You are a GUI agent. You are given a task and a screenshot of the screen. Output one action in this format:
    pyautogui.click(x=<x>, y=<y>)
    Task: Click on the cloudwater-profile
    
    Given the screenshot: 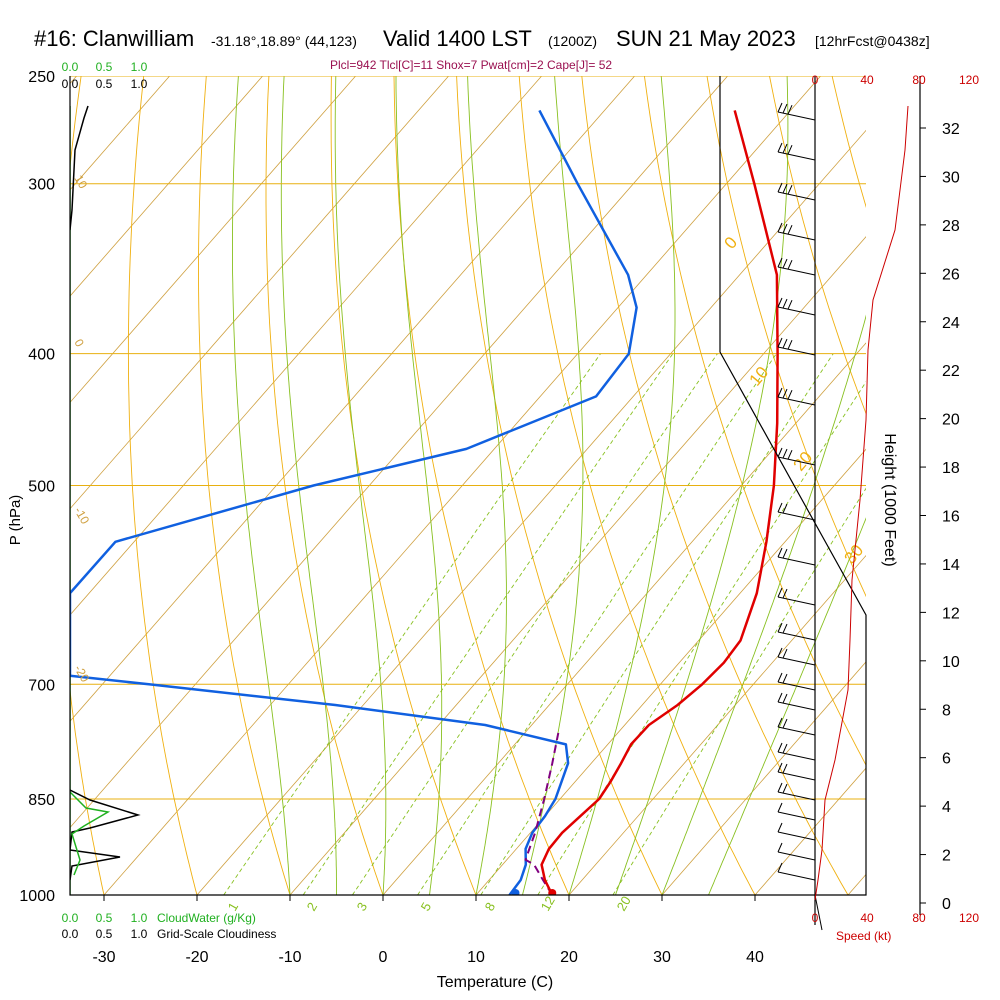 What is the action you would take?
    pyautogui.click(x=90, y=833)
    